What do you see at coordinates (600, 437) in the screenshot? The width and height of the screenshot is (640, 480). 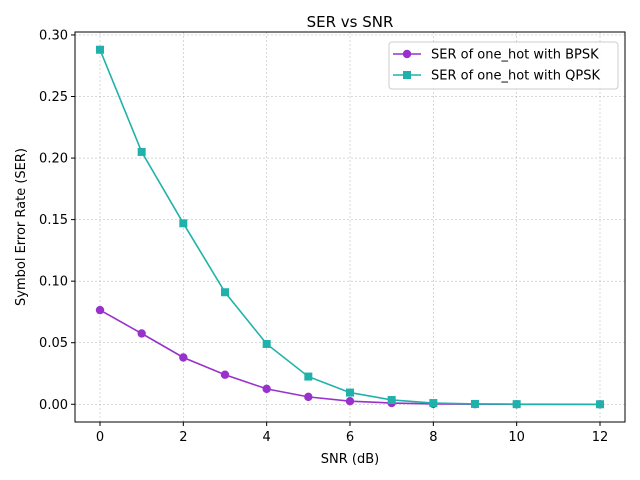 I see `x-tick-label: 12` at bounding box center [600, 437].